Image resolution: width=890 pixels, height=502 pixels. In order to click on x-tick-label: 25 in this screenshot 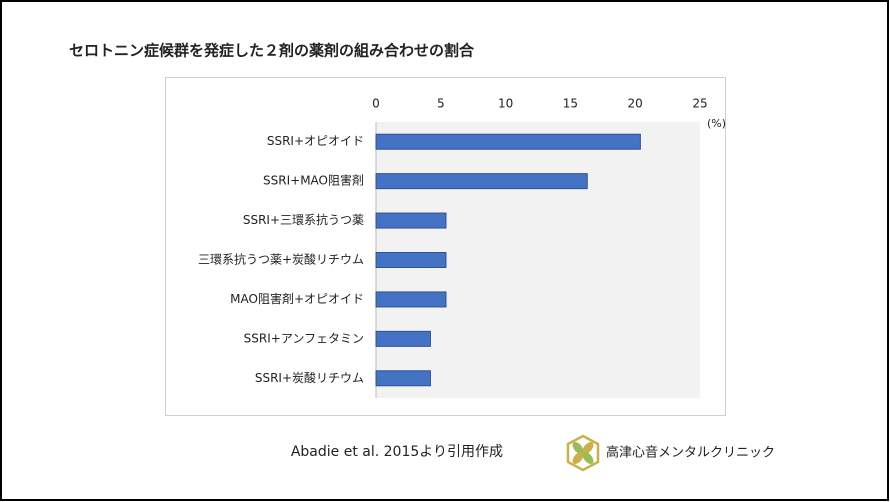, I will do `click(699, 104)`.